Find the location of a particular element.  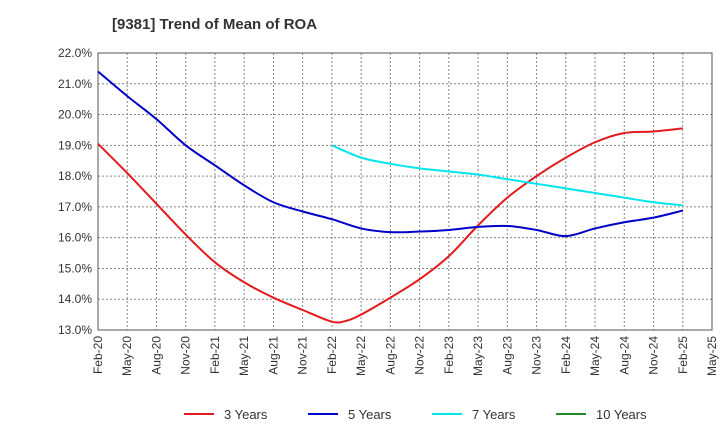

x-tick-label: May-20 is located at coordinates (127, 356).